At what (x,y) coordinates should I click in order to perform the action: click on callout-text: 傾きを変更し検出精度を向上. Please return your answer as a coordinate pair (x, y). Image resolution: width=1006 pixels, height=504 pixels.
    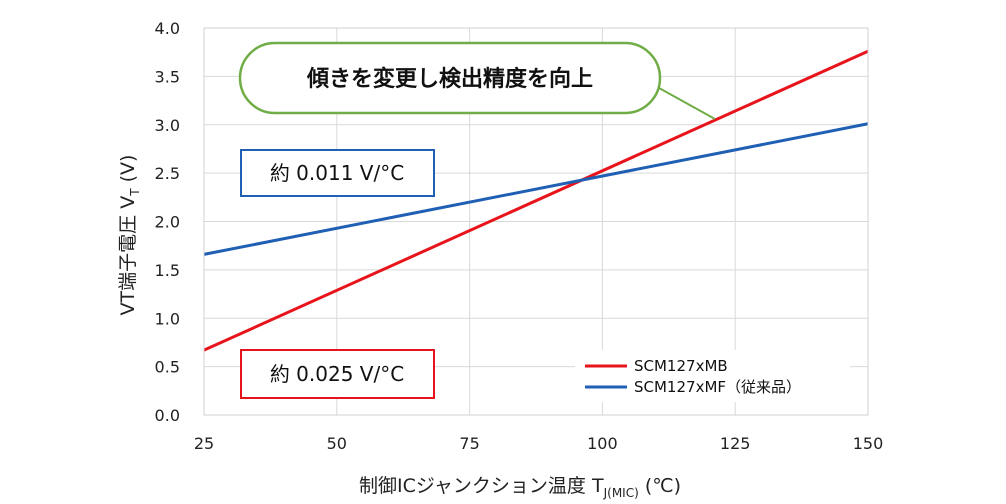
    Looking at the image, I should click on (449, 79).